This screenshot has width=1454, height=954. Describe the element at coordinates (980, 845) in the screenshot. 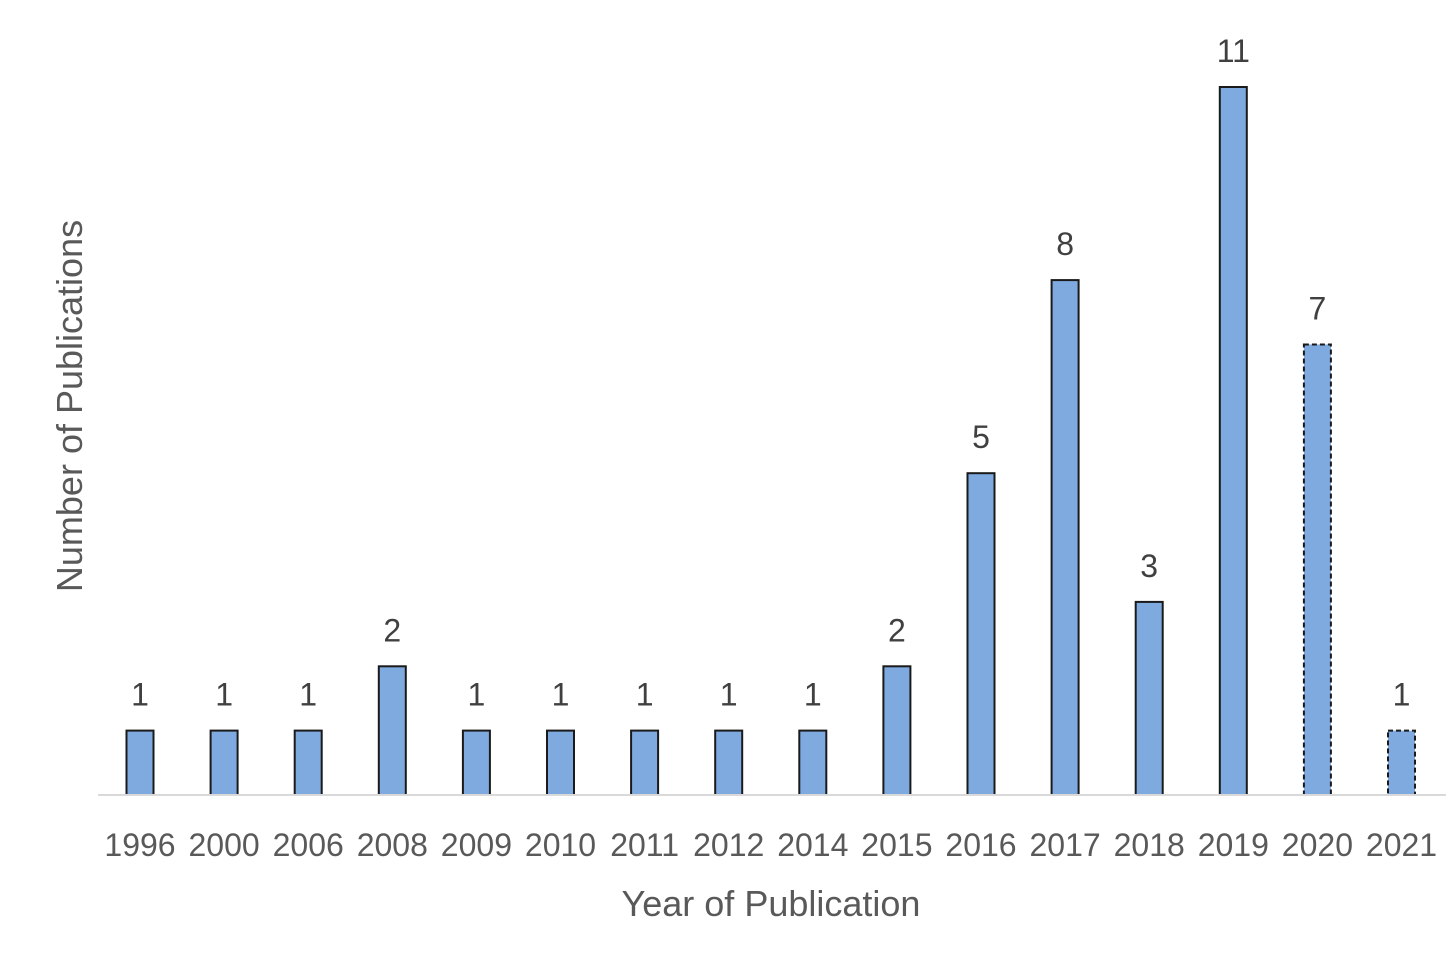

I see `x-tick-label-2016: 2016` at that location.